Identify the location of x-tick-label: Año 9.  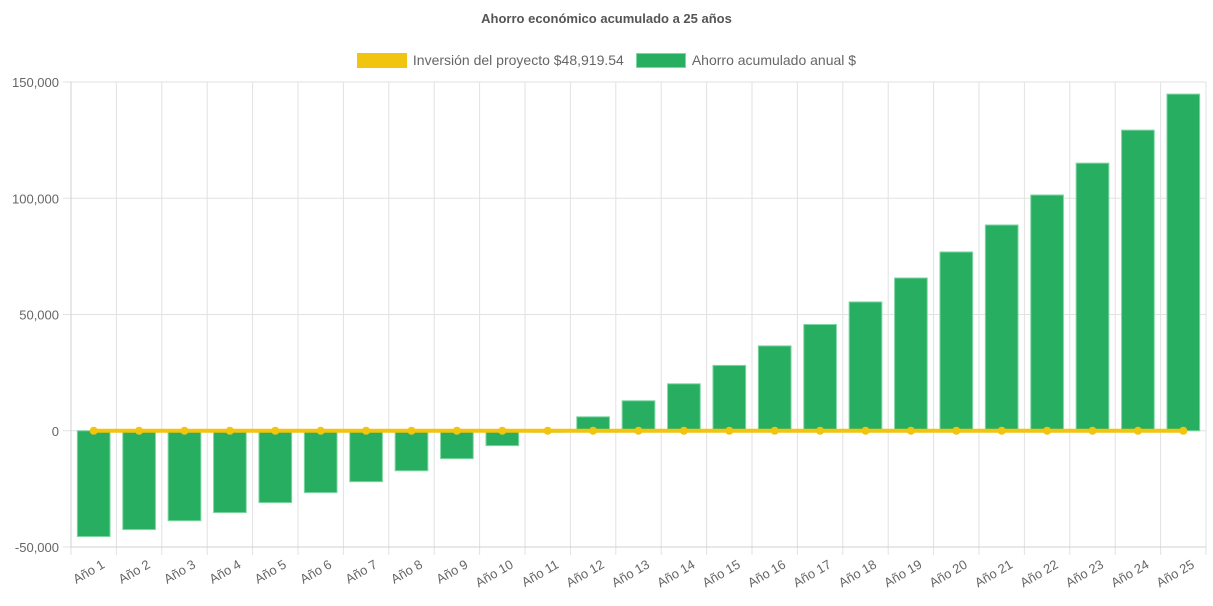
(451, 572).